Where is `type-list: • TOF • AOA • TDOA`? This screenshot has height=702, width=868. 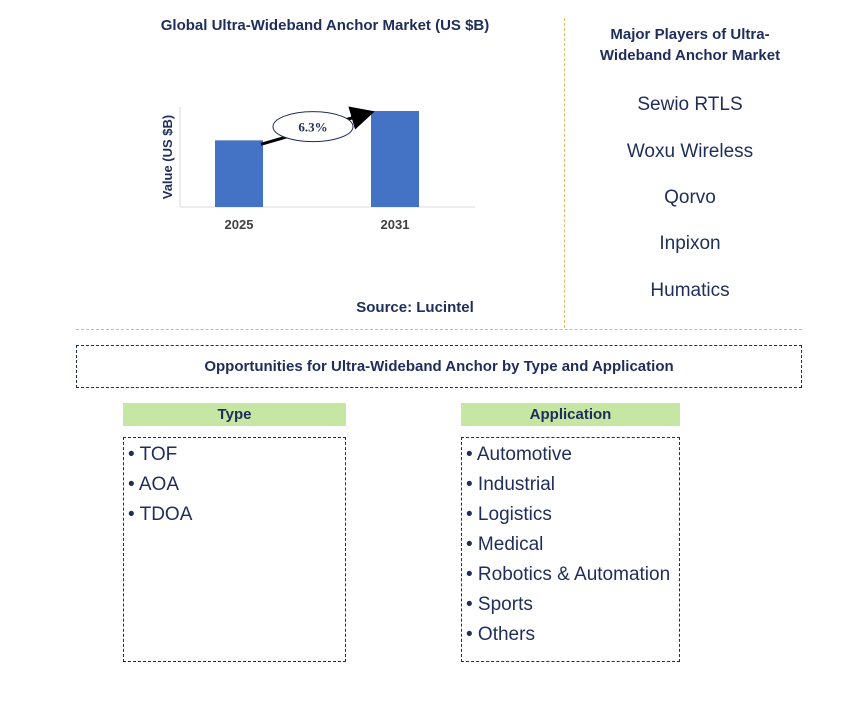
type-list: • TOF • AOA • TDOA is located at coordinates (234, 549).